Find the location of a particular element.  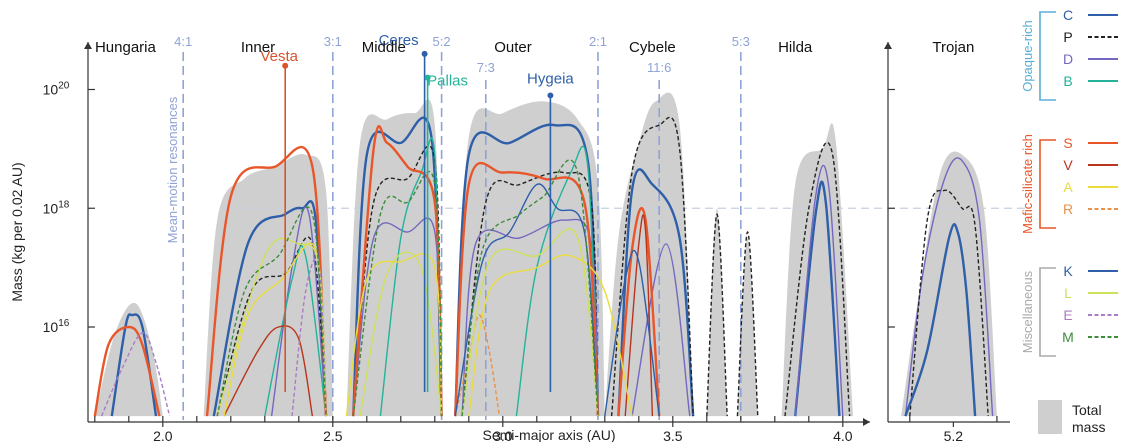

x-tick-label-4: 4.0 is located at coordinates (843, 435).